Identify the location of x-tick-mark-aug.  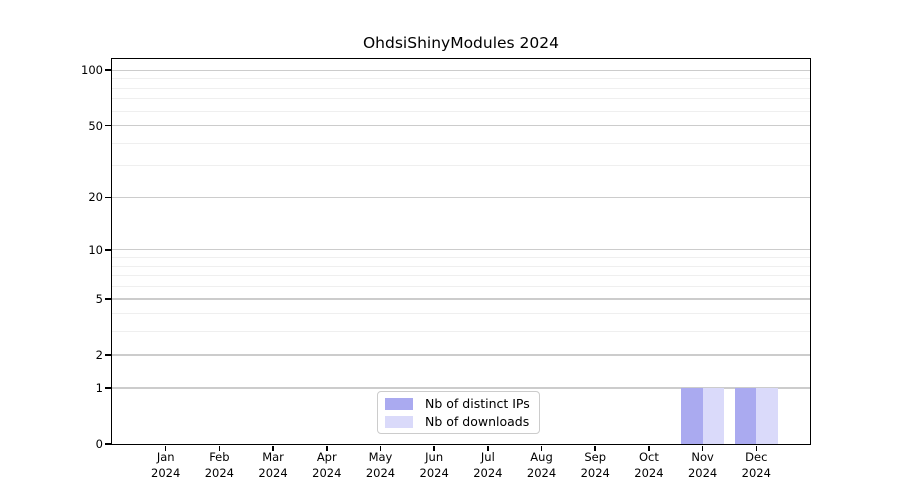
(541, 448).